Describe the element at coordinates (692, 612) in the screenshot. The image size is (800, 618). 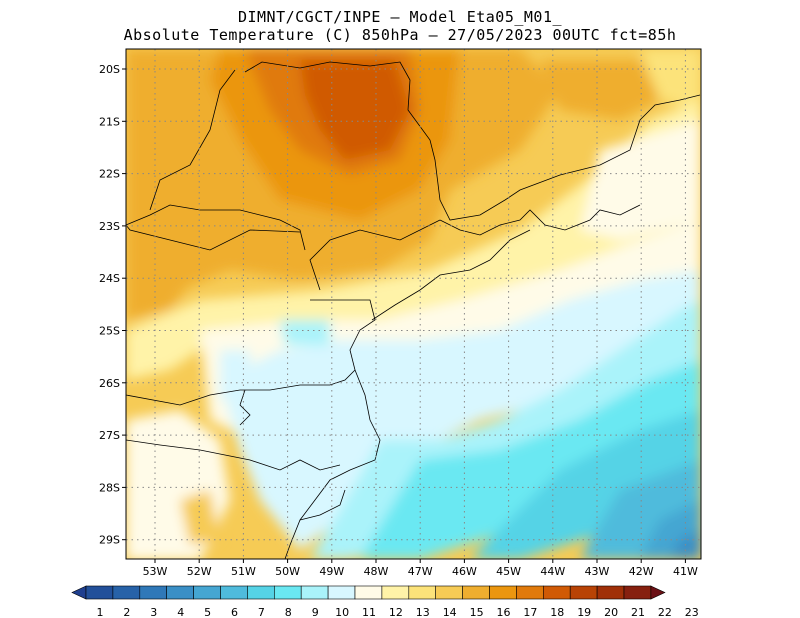
I see `colorbar-label: 23` at that location.